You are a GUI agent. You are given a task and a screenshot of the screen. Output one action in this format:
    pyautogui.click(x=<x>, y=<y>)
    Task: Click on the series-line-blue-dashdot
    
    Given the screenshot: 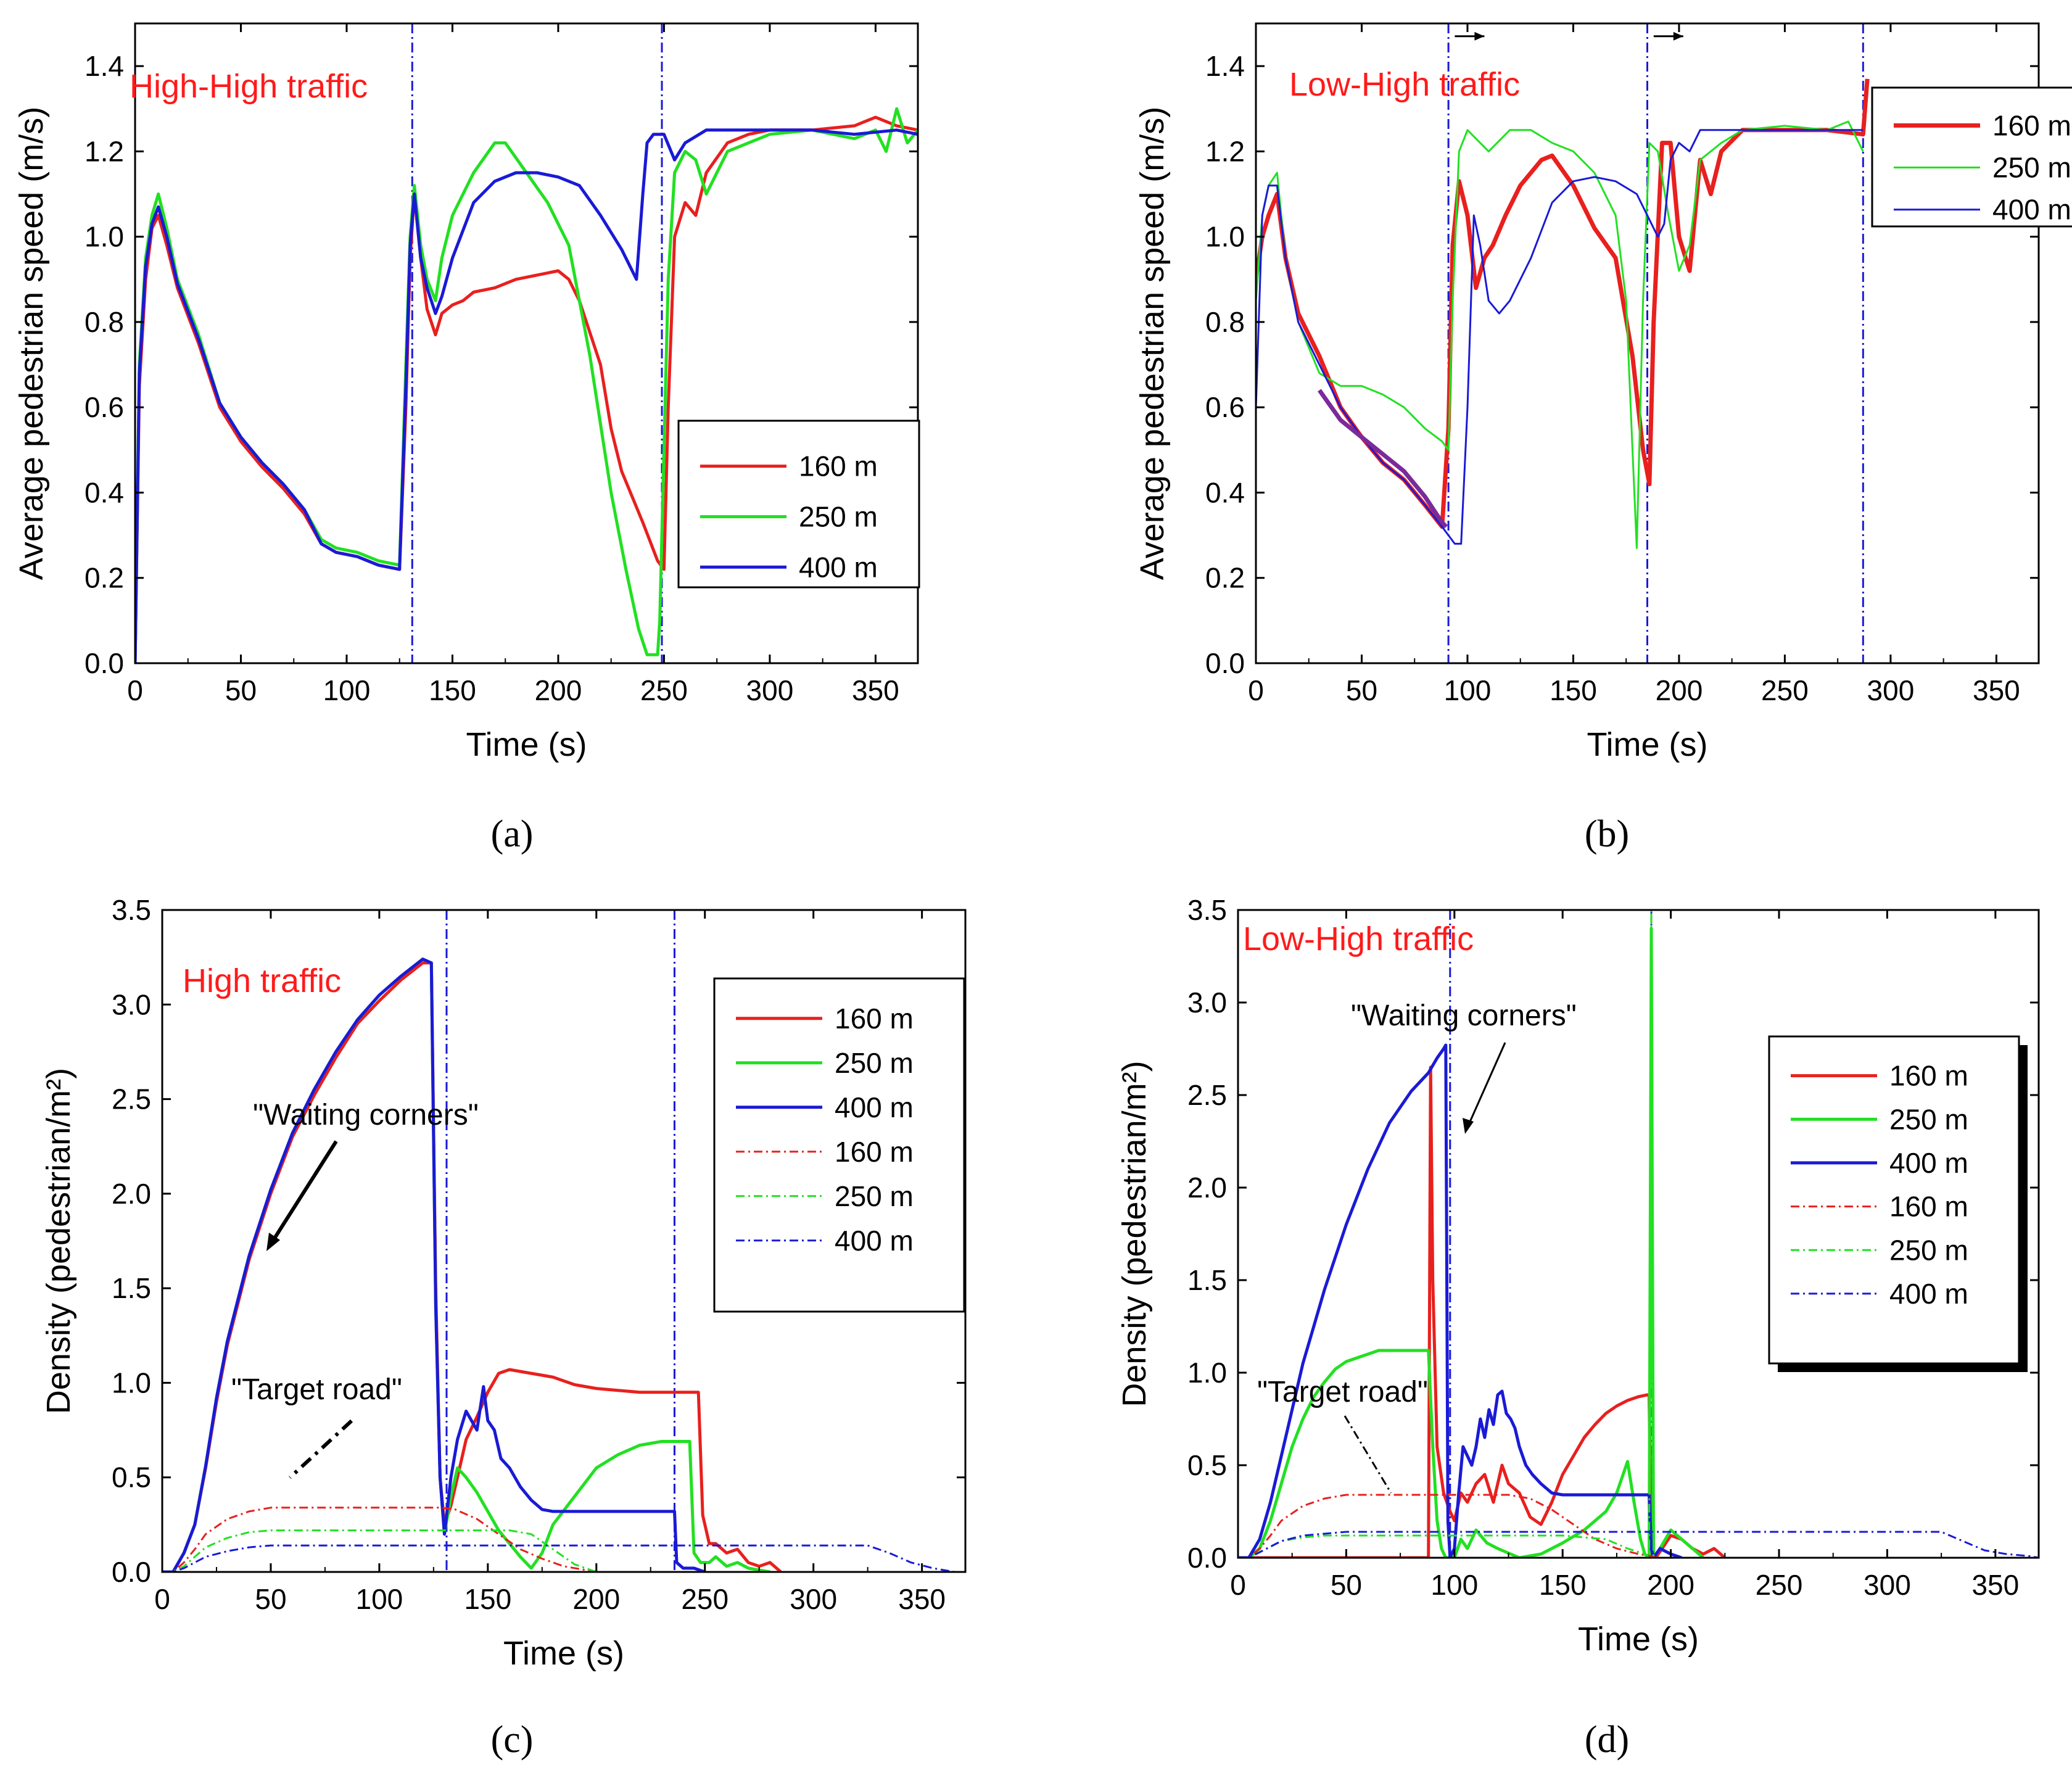 What is the action you would take?
    pyautogui.click(x=563, y=1558)
    